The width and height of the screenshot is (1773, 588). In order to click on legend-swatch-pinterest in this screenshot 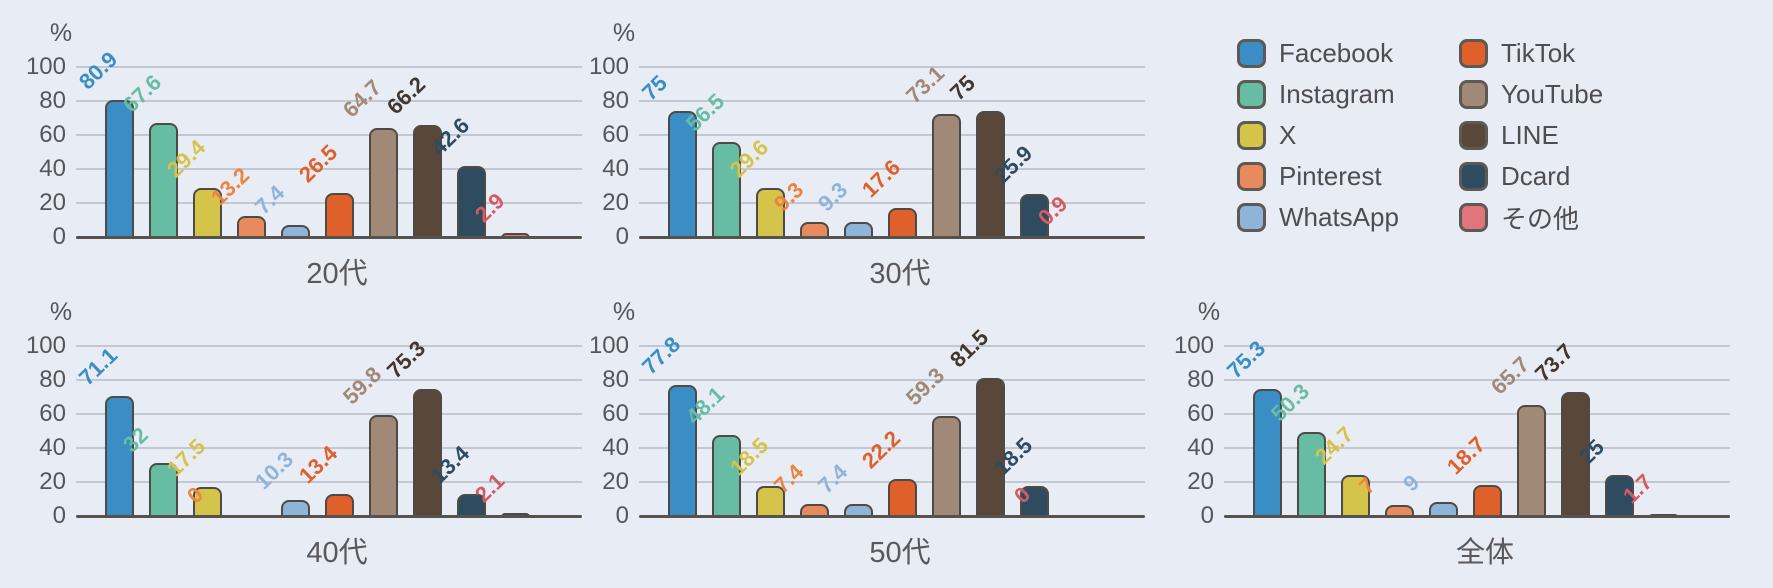, I will do `click(1251, 176)`.